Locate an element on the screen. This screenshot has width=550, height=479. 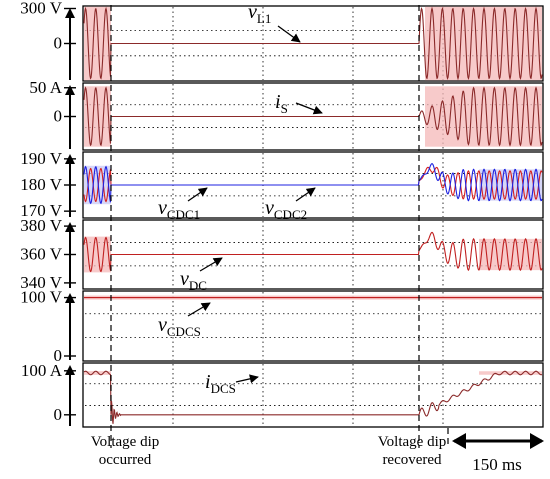
signal-label-vCDCS: vCDCS is located at coordinates (179, 326).